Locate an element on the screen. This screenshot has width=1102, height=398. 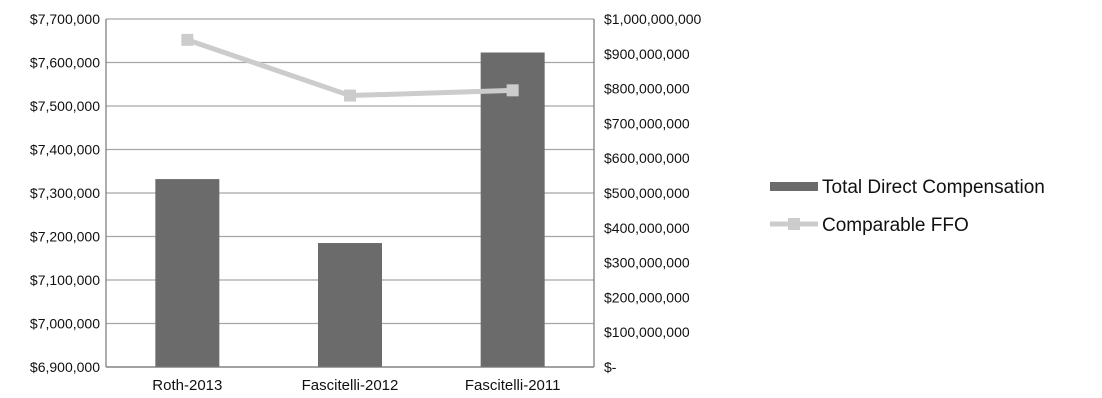
left-tick-label: $6,900,000 is located at coordinates (65, 367).